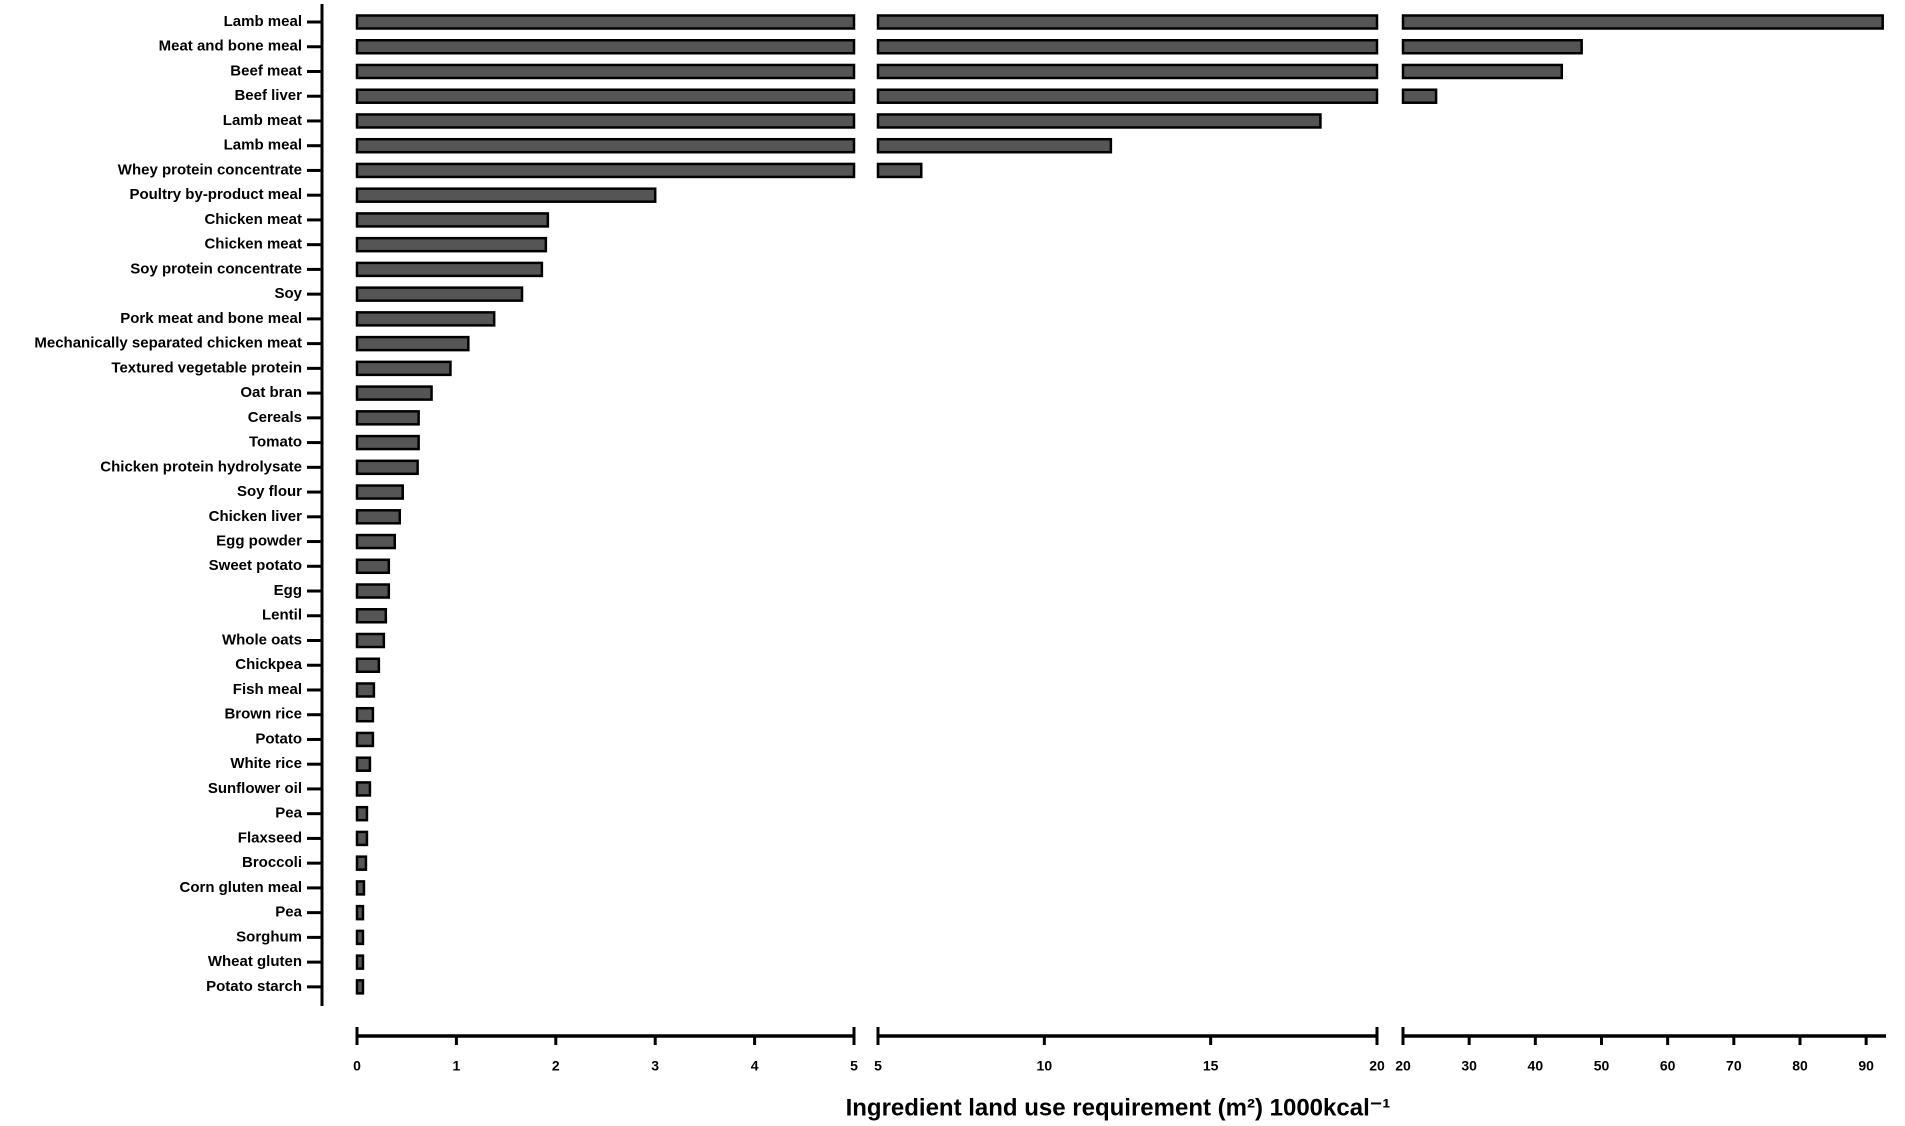 This screenshot has height=1126, width=1905. What do you see at coordinates (556, 1066) in the screenshot?
I see `x-tick-label: 2` at bounding box center [556, 1066].